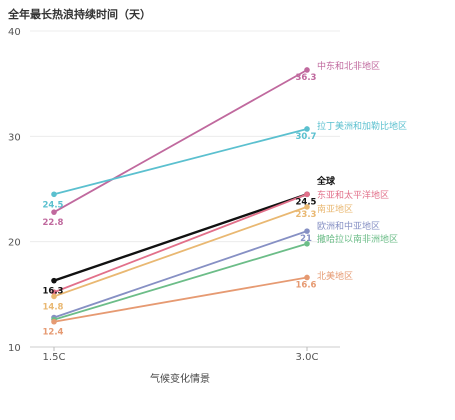 The image size is (455, 420). I want to click on series-name-label: 拉丁美洲和加勒比地区, so click(362, 126).